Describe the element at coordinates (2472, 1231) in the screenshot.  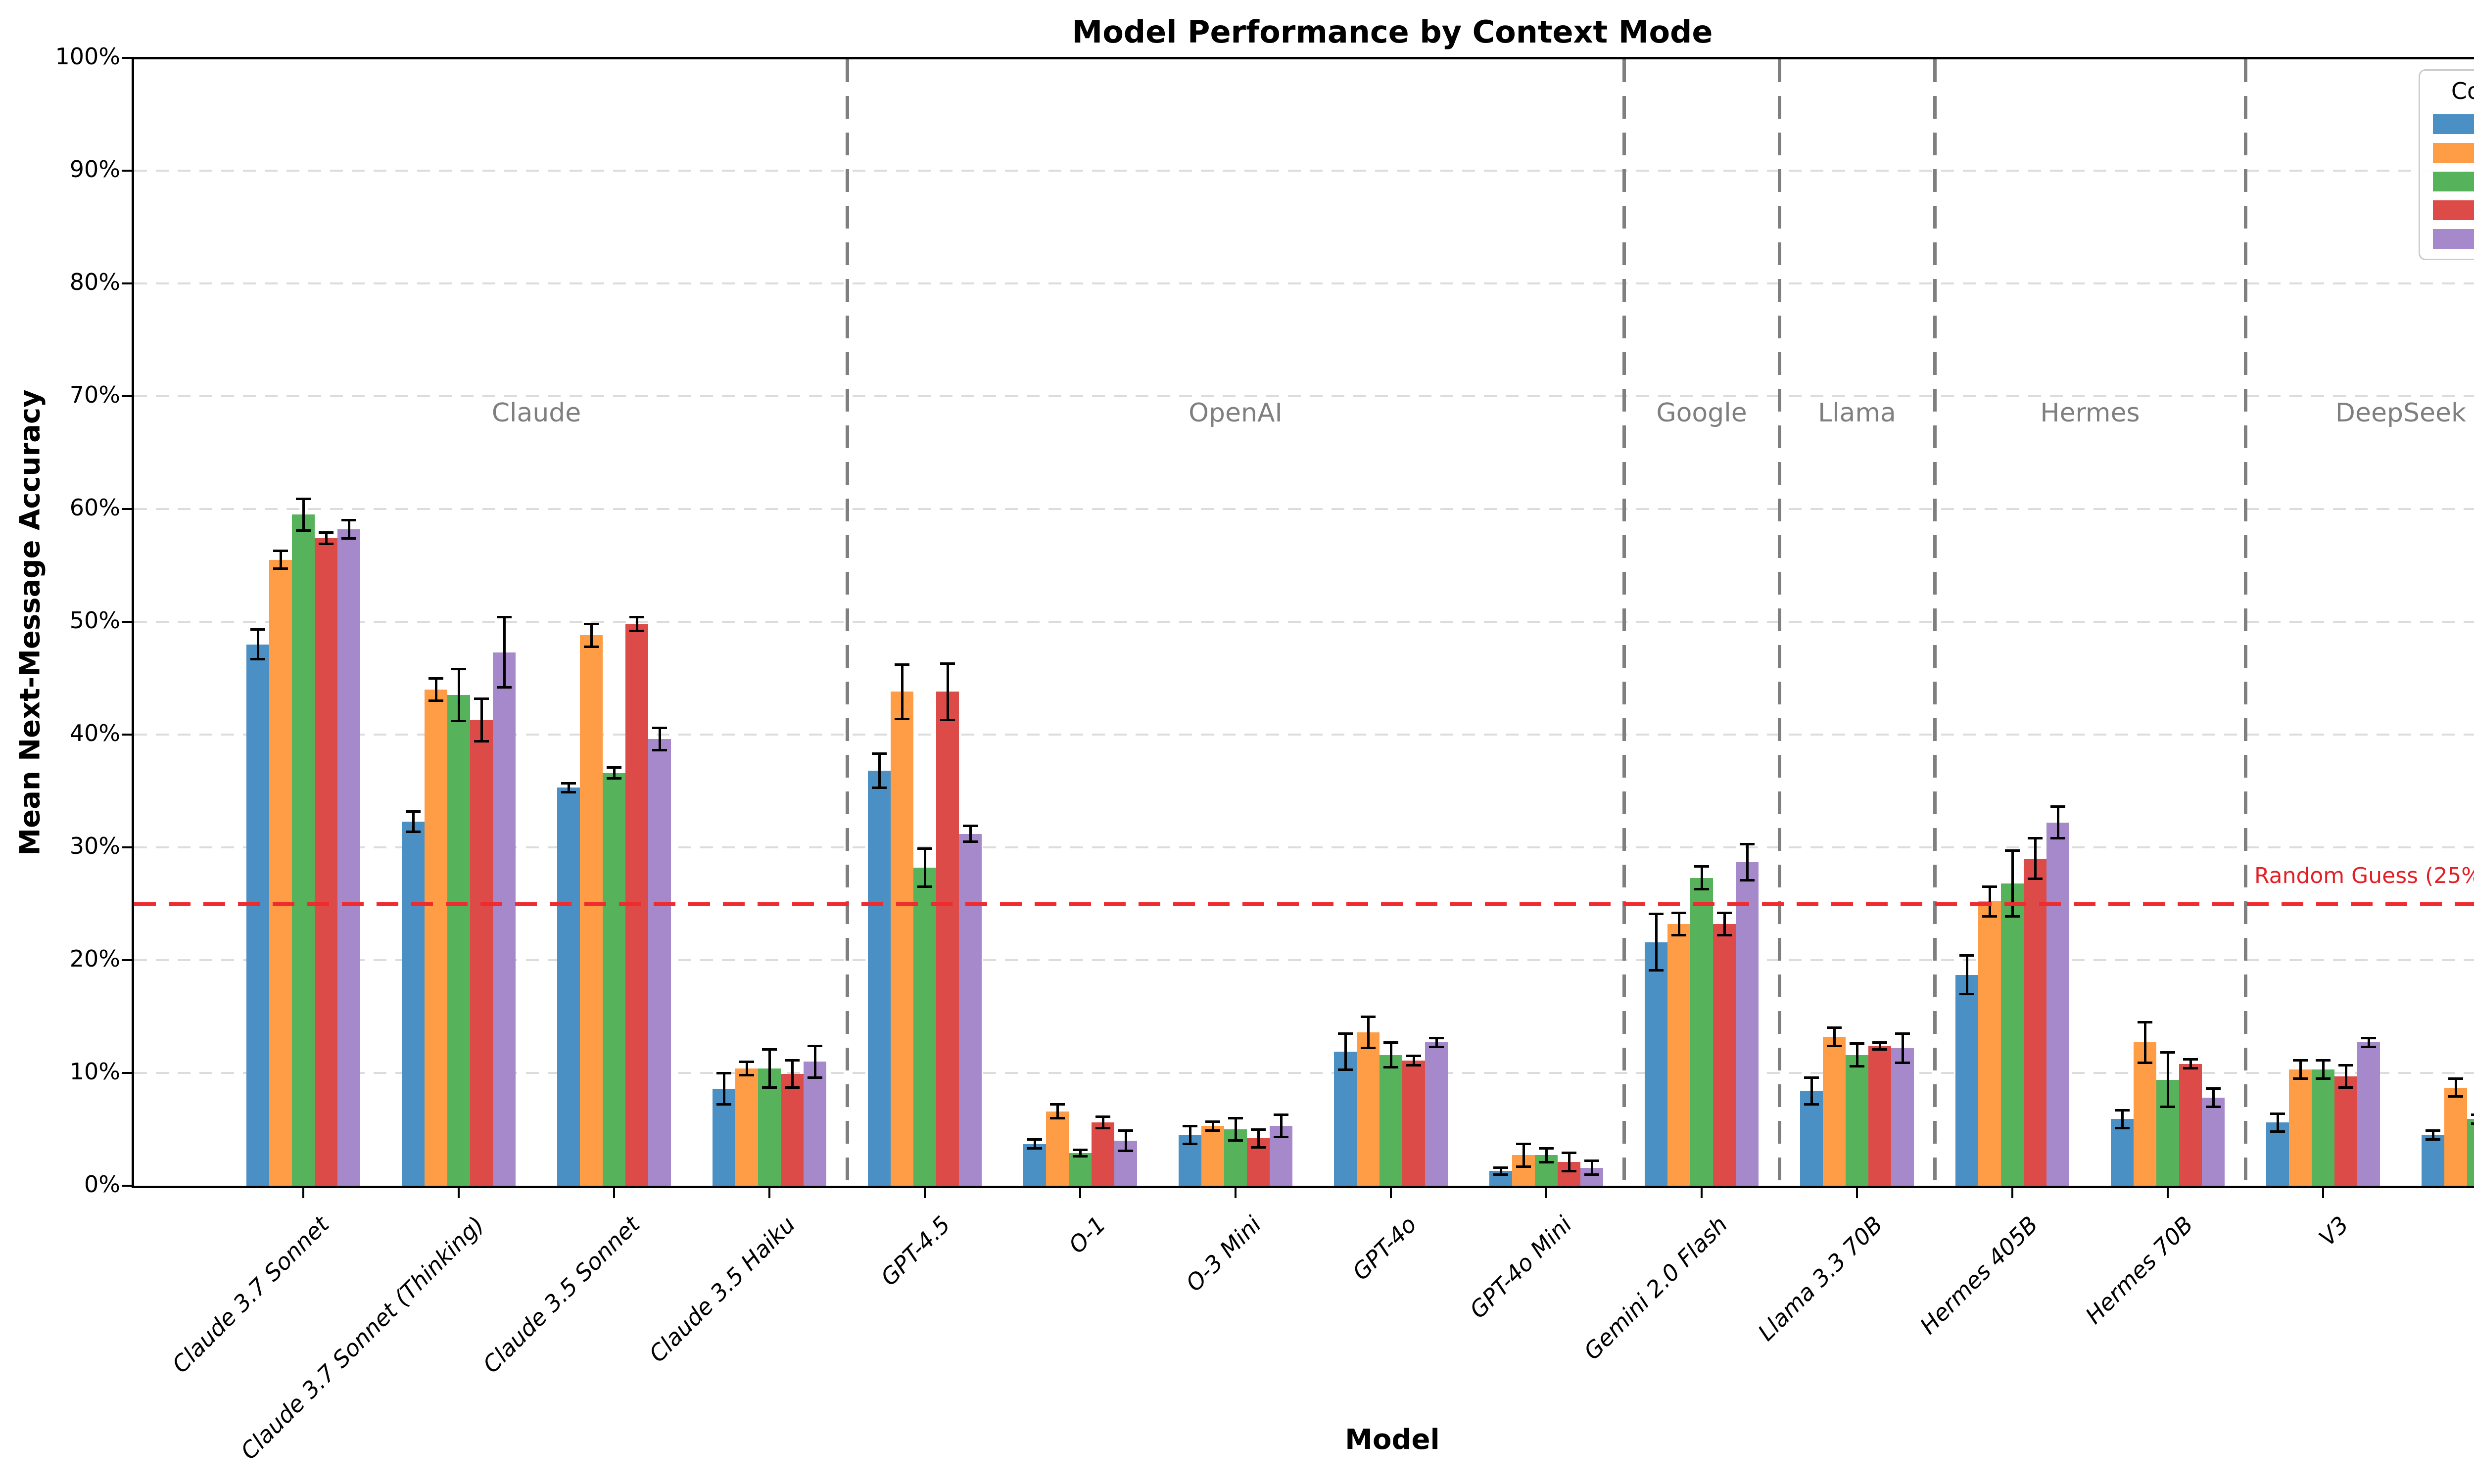
I see `x-tick-label: R1` at that location.